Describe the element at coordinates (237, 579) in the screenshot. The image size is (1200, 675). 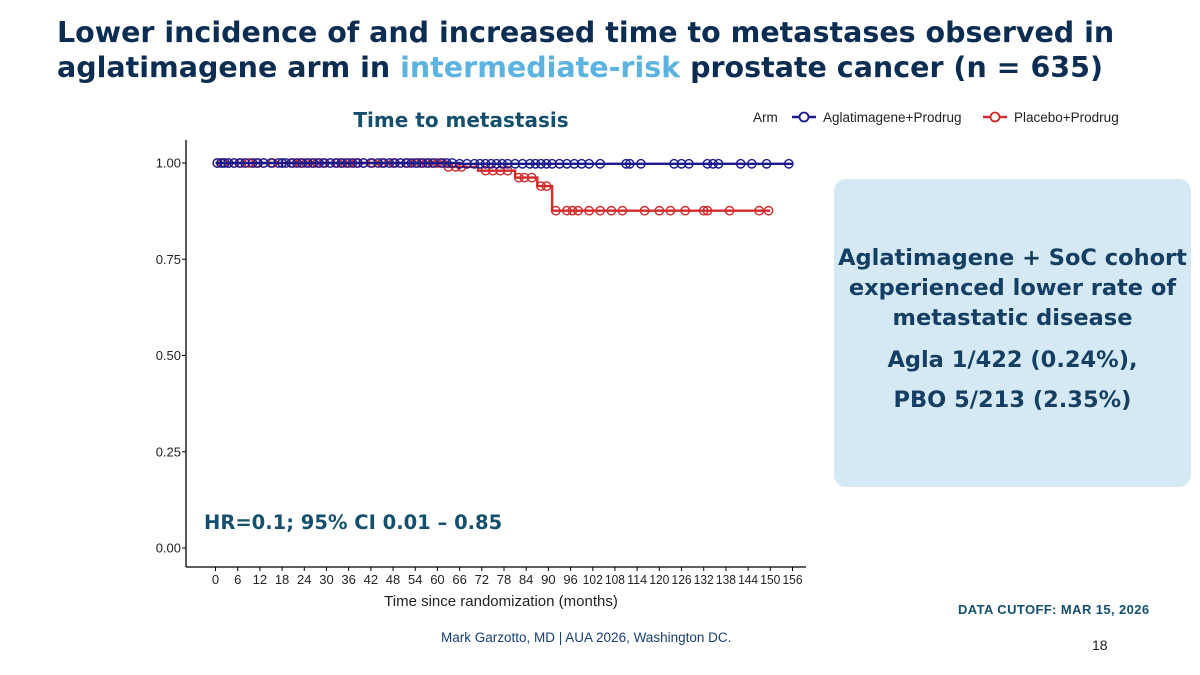
I see `x-tick-label: 6` at that location.